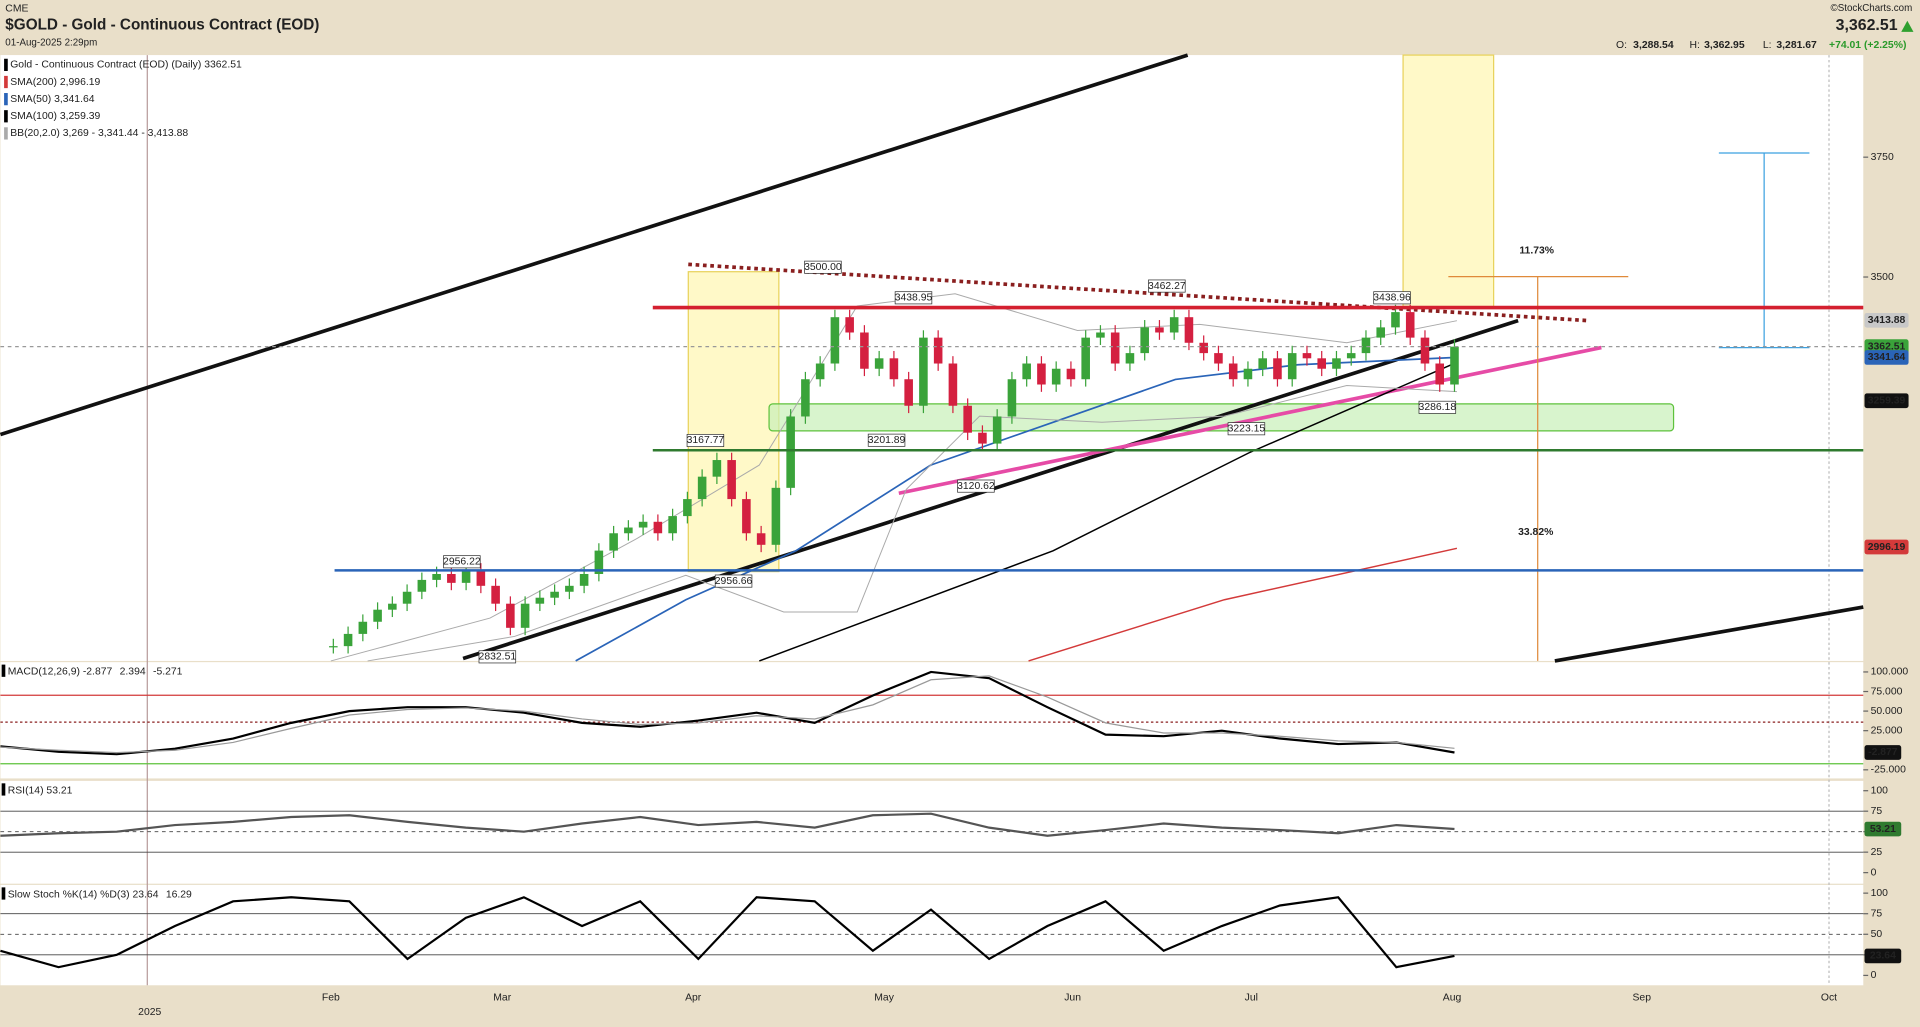  I want to click on x-tick-label: Aug, so click(1452, 997).